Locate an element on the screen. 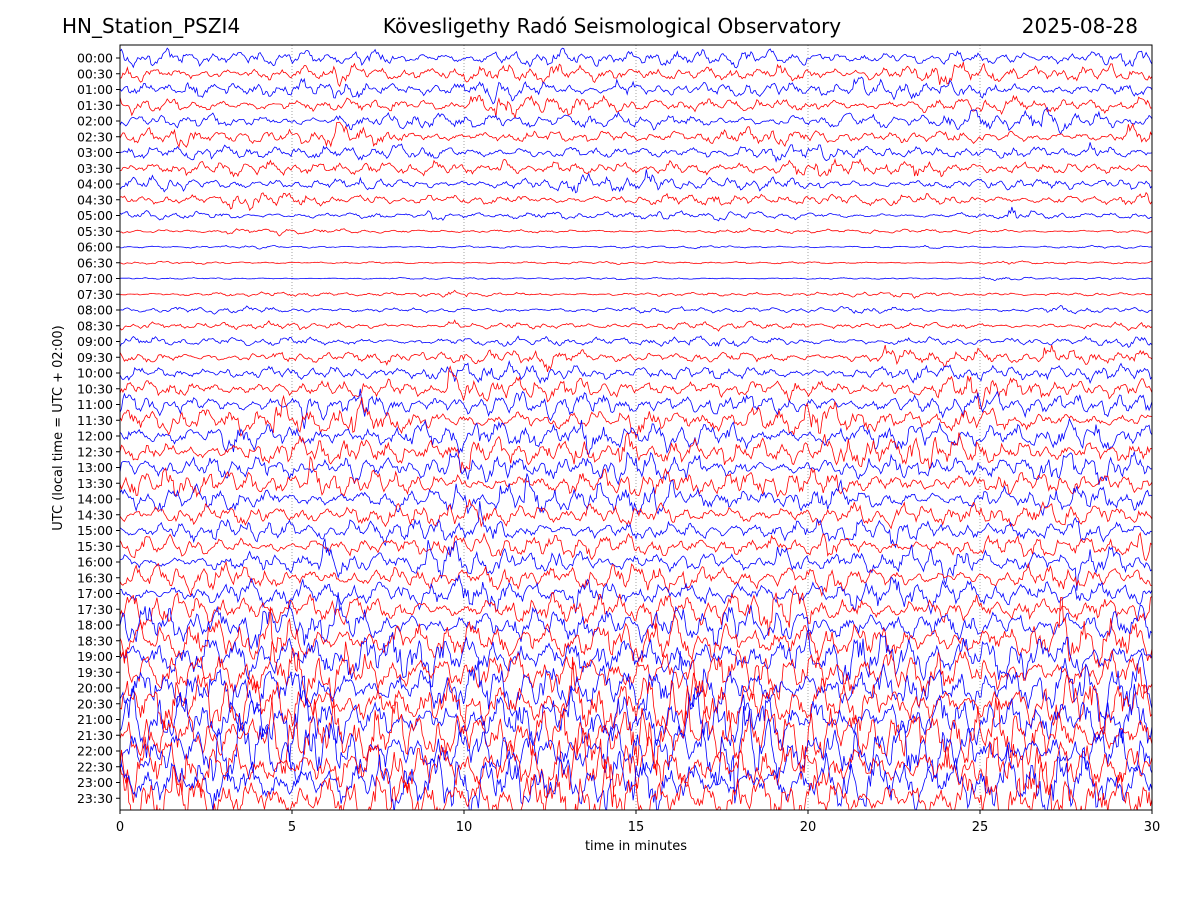 This screenshot has width=1200, height=900. y-tick-label: 09:00 is located at coordinates (95, 341).